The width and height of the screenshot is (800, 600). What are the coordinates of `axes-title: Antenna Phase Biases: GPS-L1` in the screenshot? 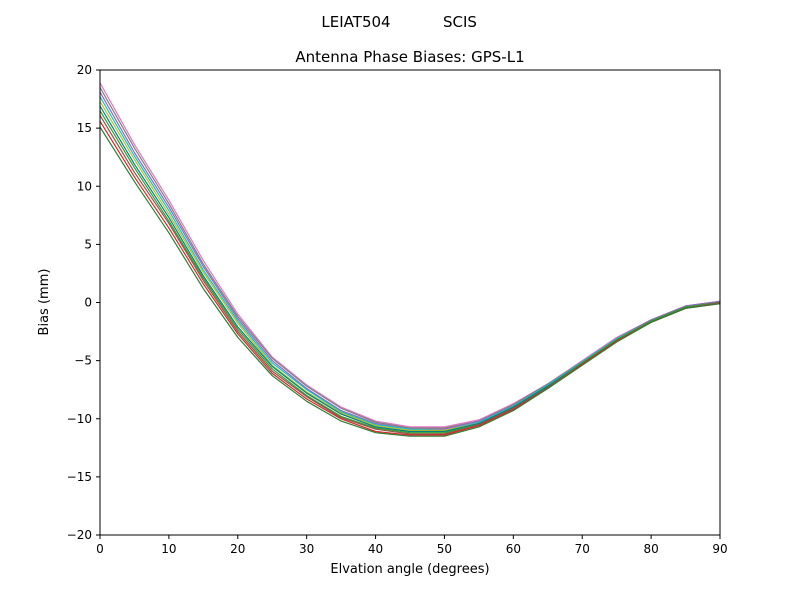 It's located at (409, 57).